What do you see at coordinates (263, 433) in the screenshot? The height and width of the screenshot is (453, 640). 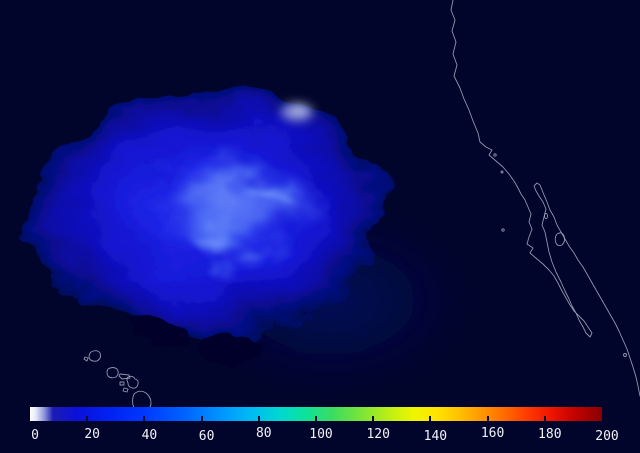 I see `colorbar-tick-label: 80` at bounding box center [263, 433].